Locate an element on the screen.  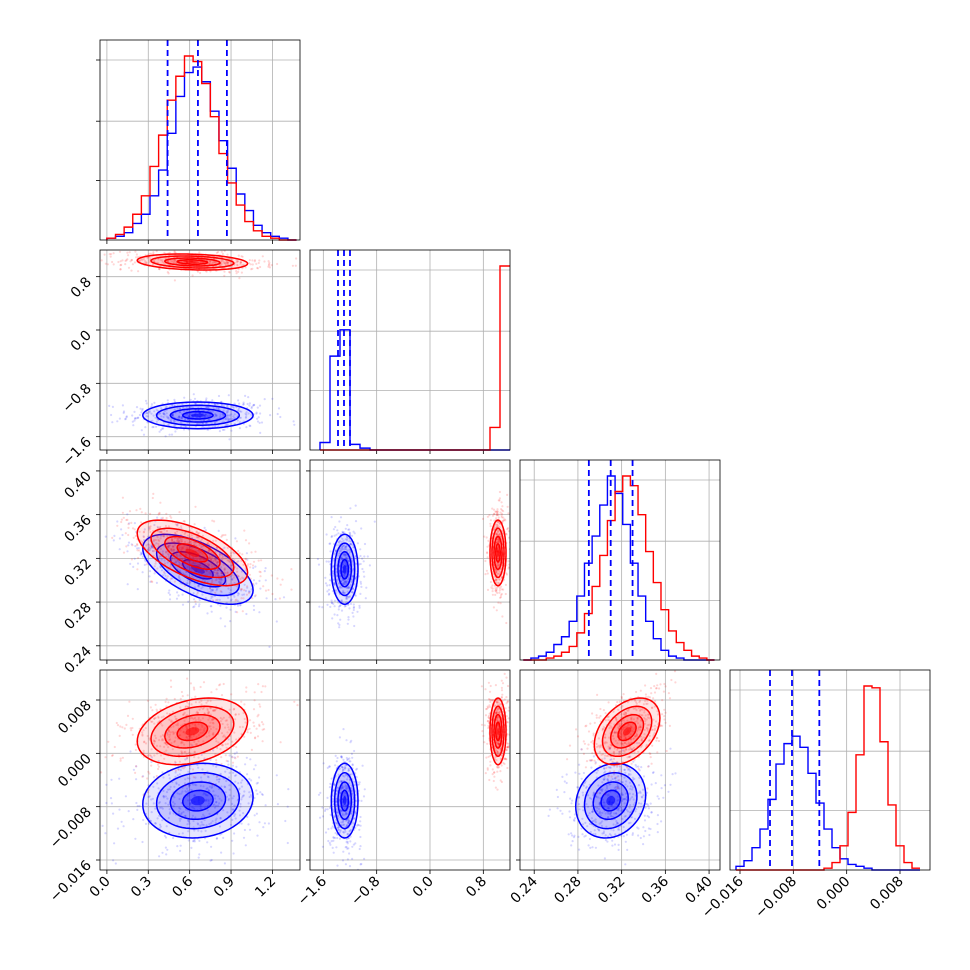
x-tick-label: 0.36 is located at coordinates (655, 889).